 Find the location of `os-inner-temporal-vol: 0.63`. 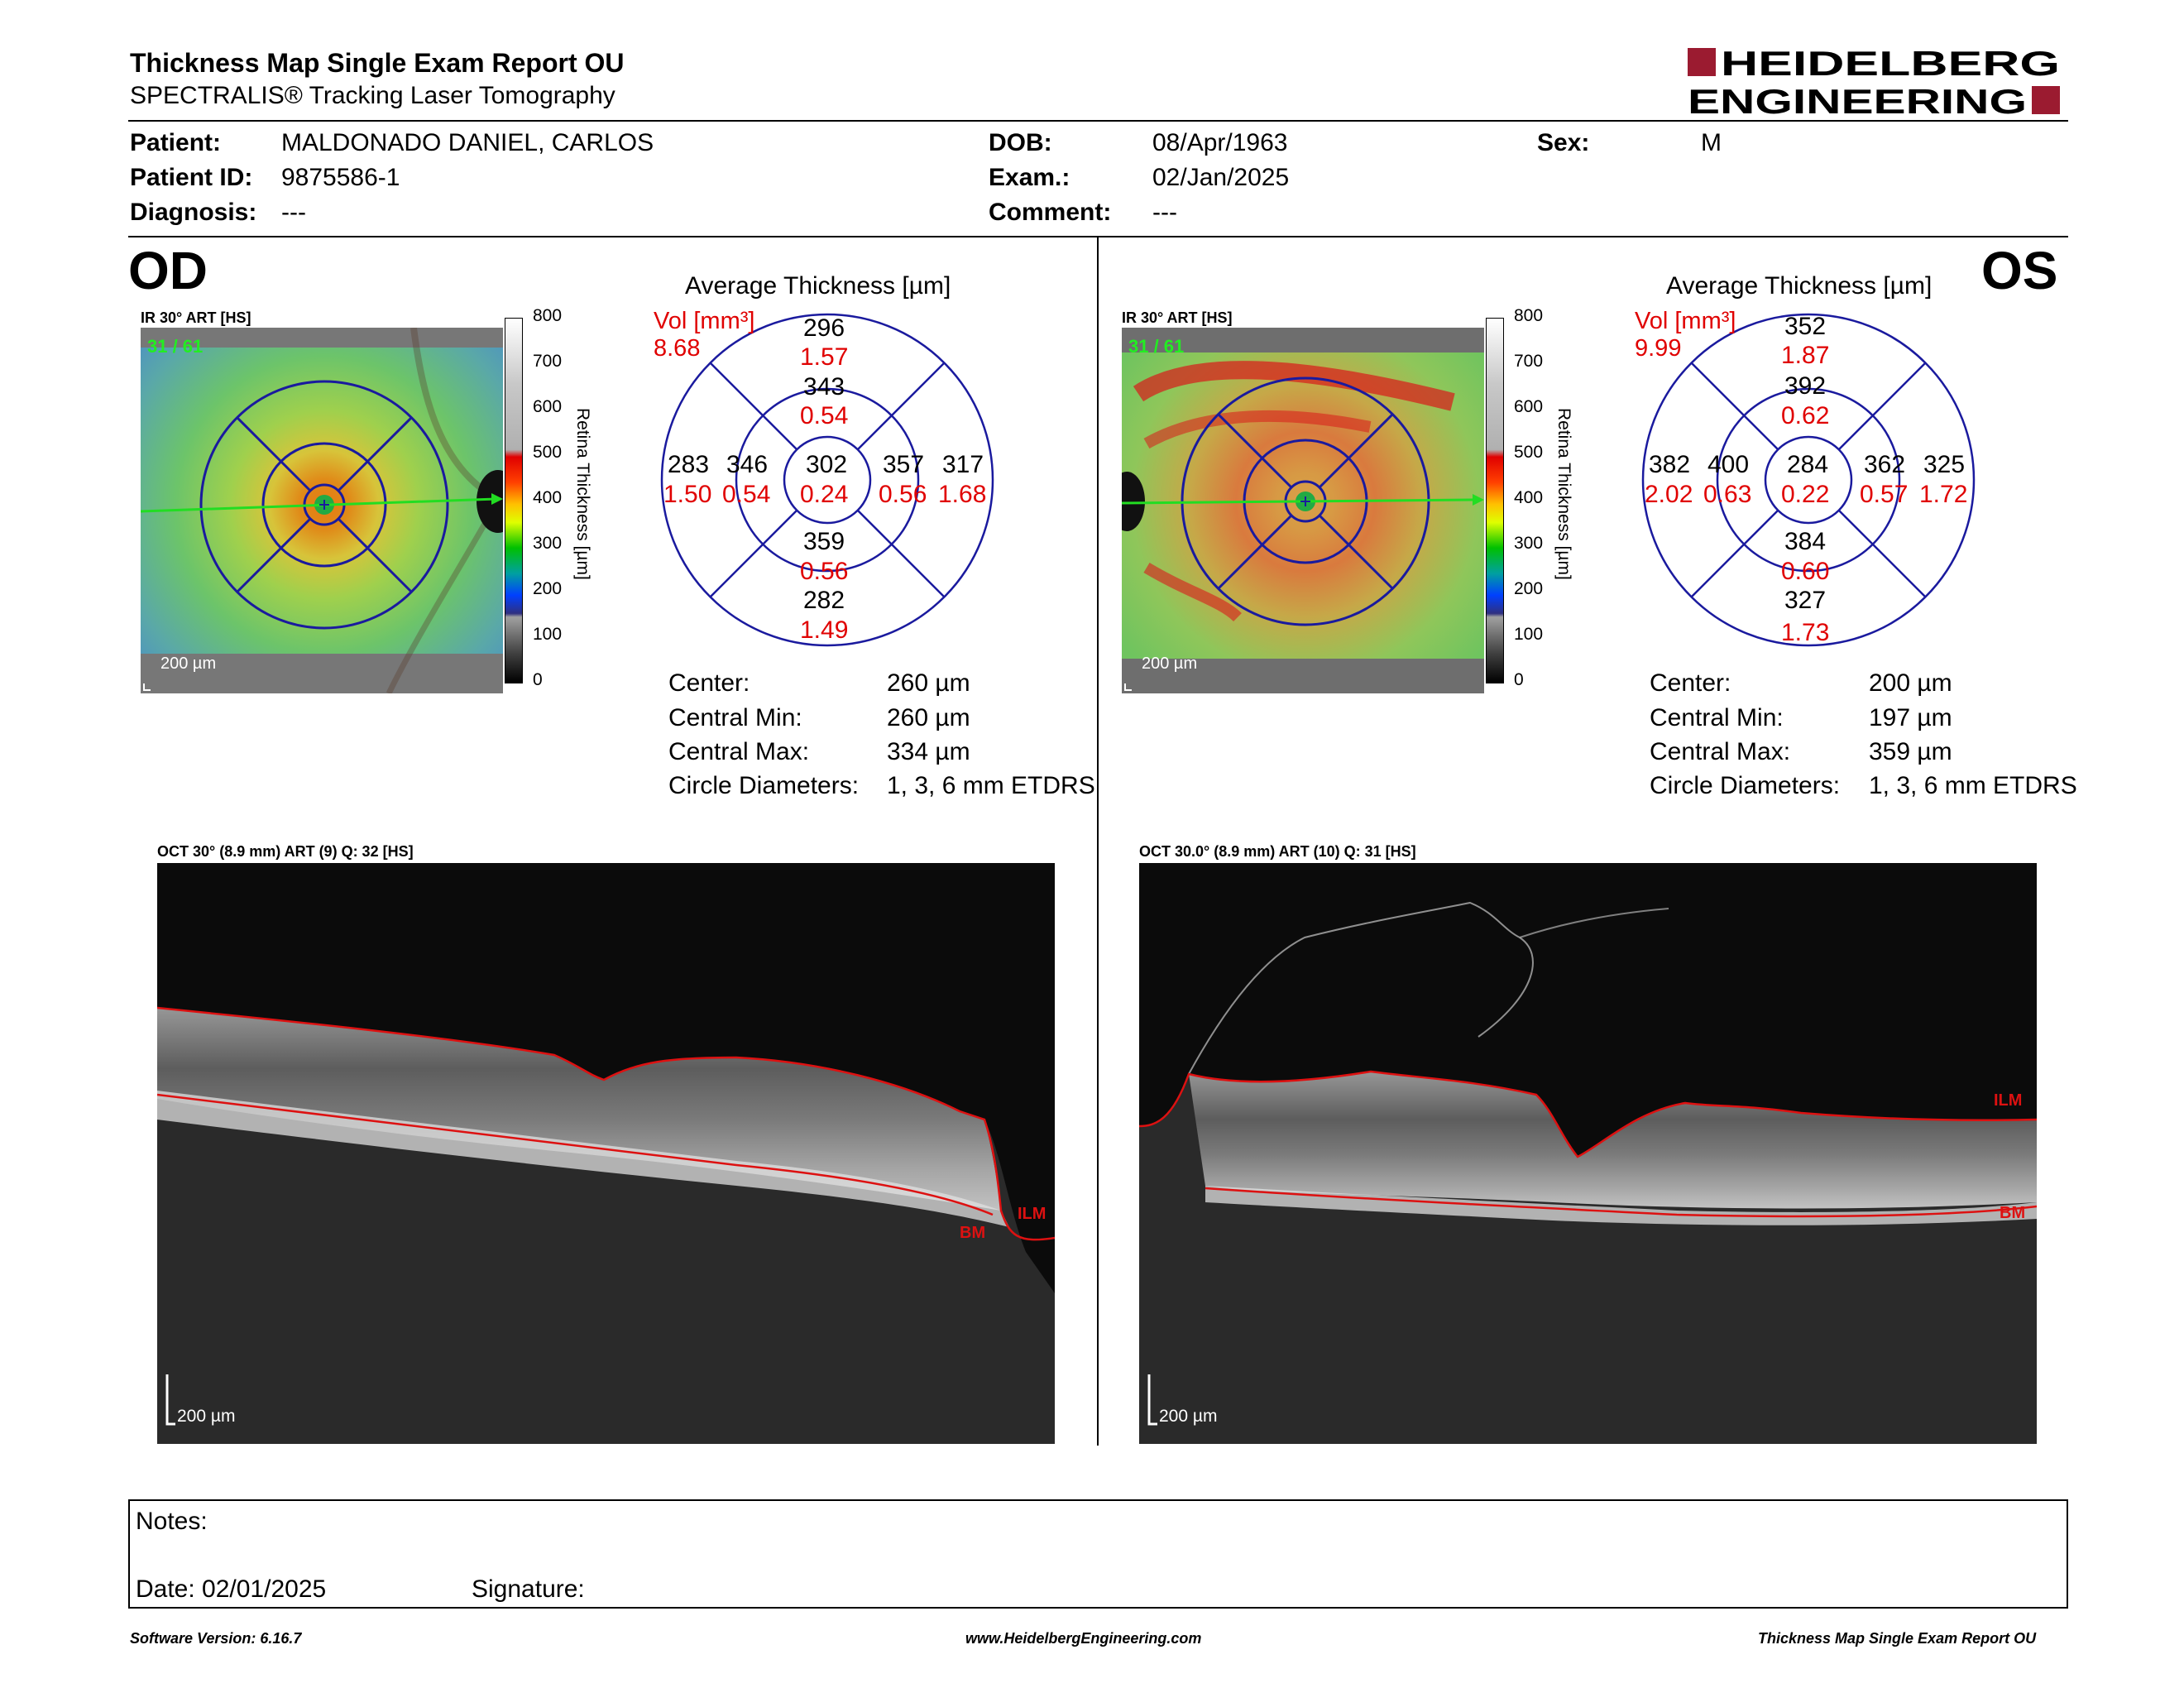

os-inner-temporal-vol: 0.63 is located at coordinates (1727, 494).